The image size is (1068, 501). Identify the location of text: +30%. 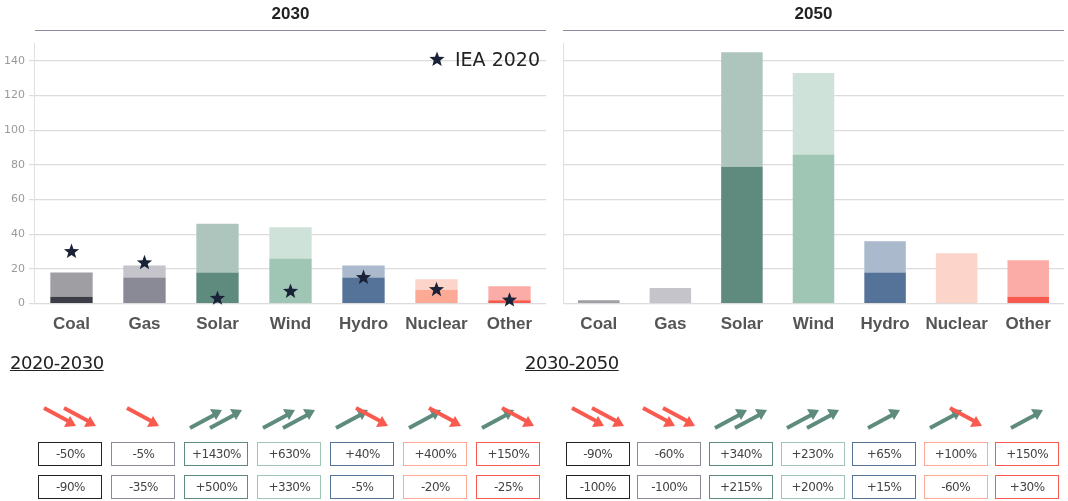
(1027, 487).